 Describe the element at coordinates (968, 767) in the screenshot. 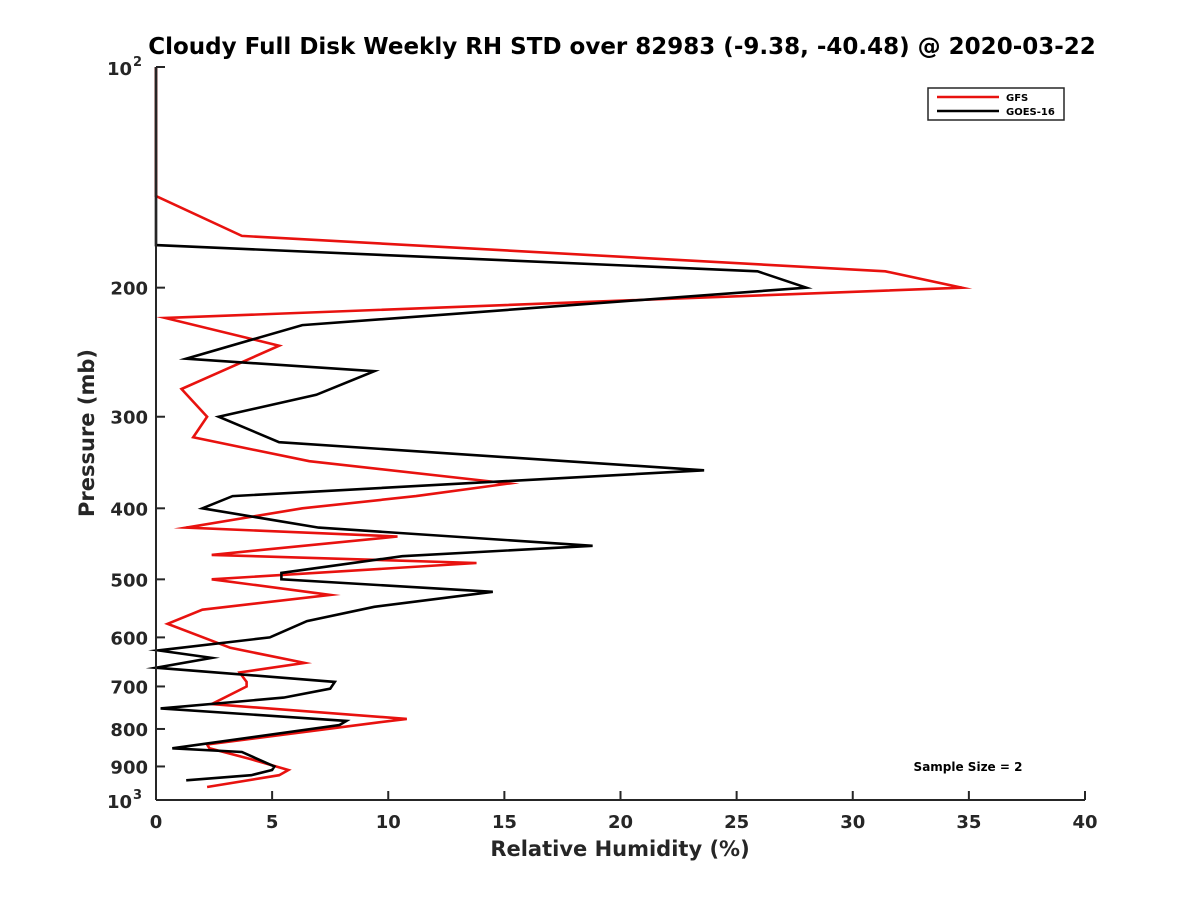

I see `sample-size-annotation: Sample Size = 2` at that location.